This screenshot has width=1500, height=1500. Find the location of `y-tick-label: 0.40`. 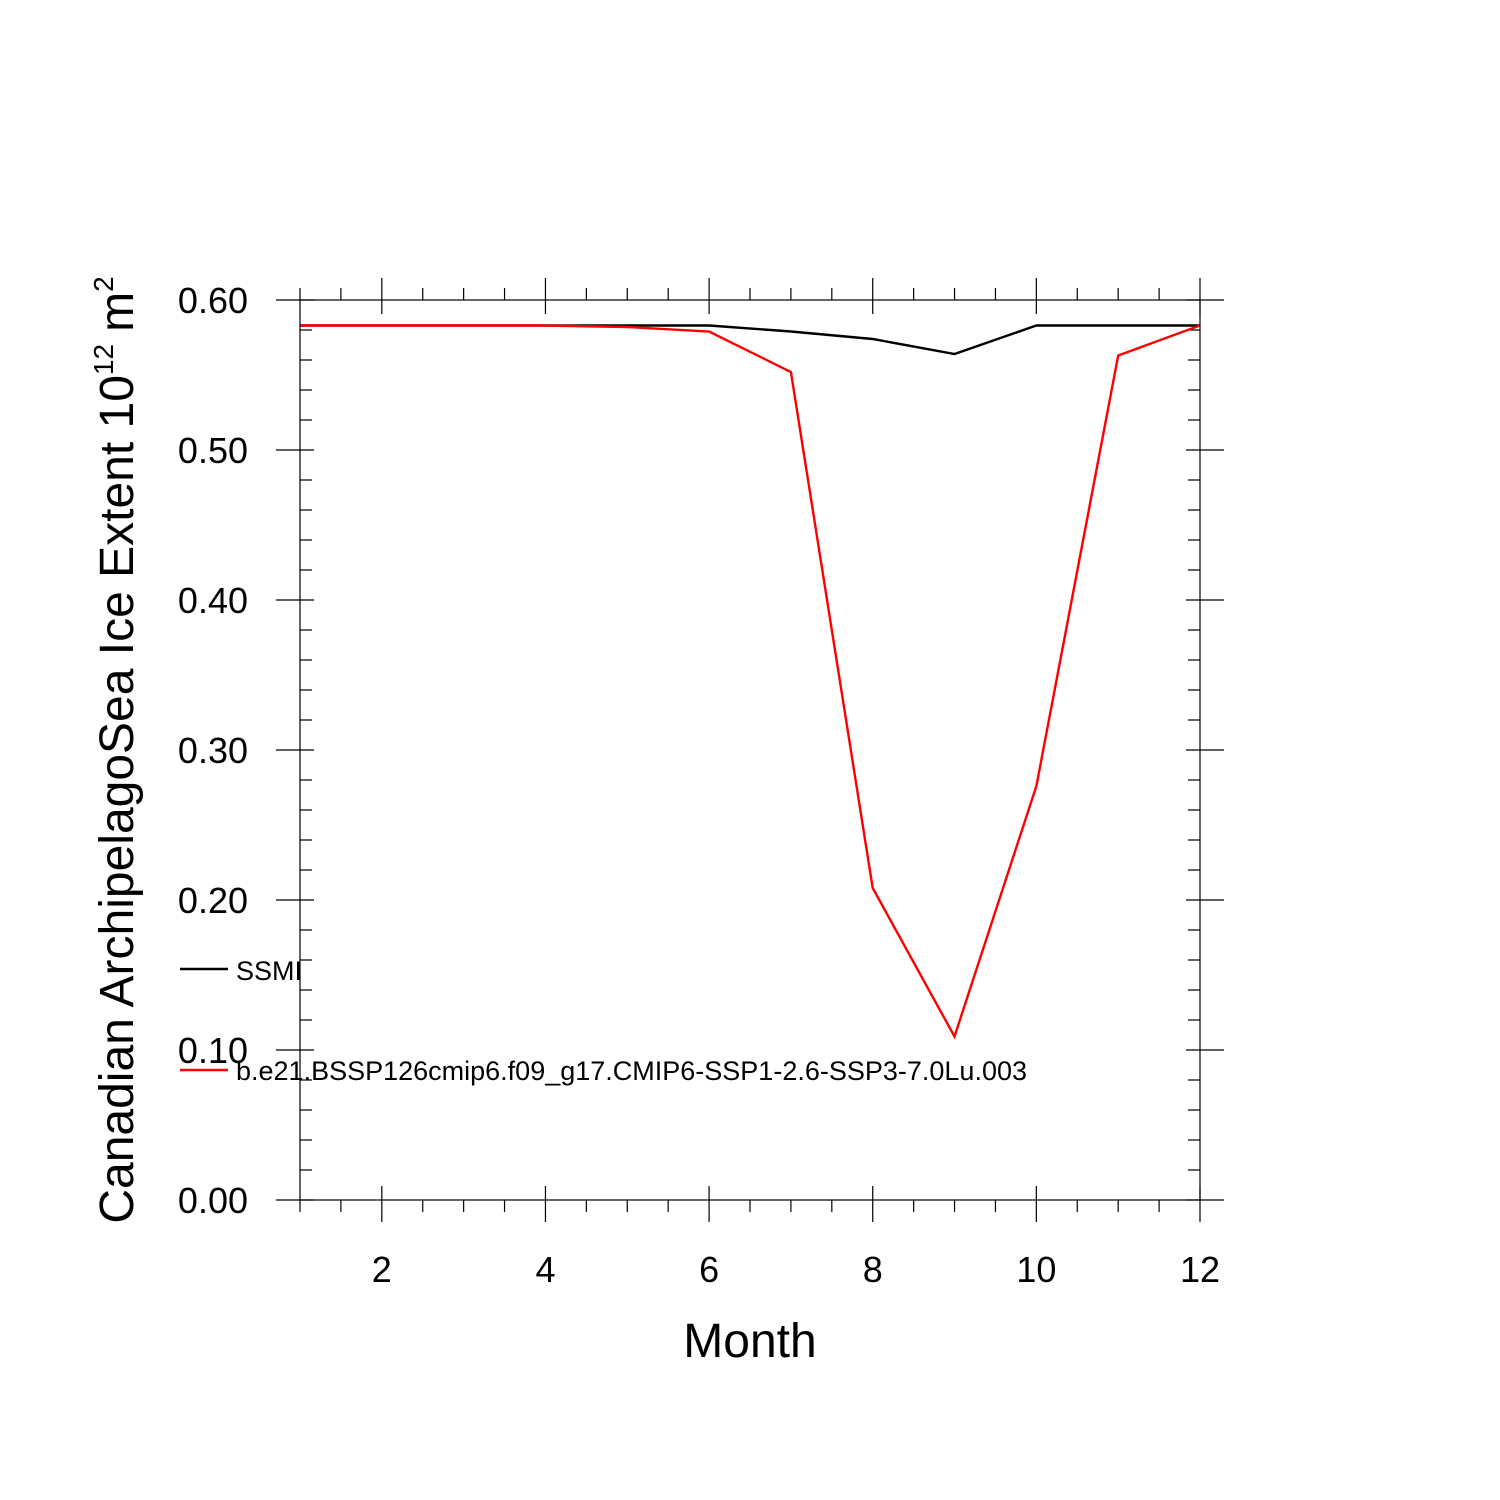

y-tick-label: 0.40 is located at coordinates (213, 600).